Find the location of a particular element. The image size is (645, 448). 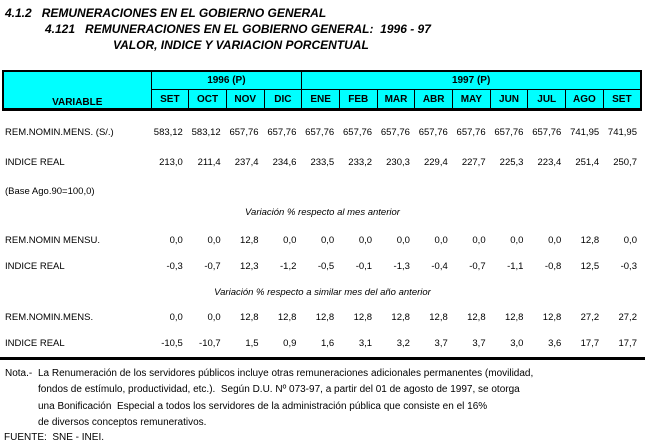

value-cell: 250,7 is located at coordinates (625, 162).